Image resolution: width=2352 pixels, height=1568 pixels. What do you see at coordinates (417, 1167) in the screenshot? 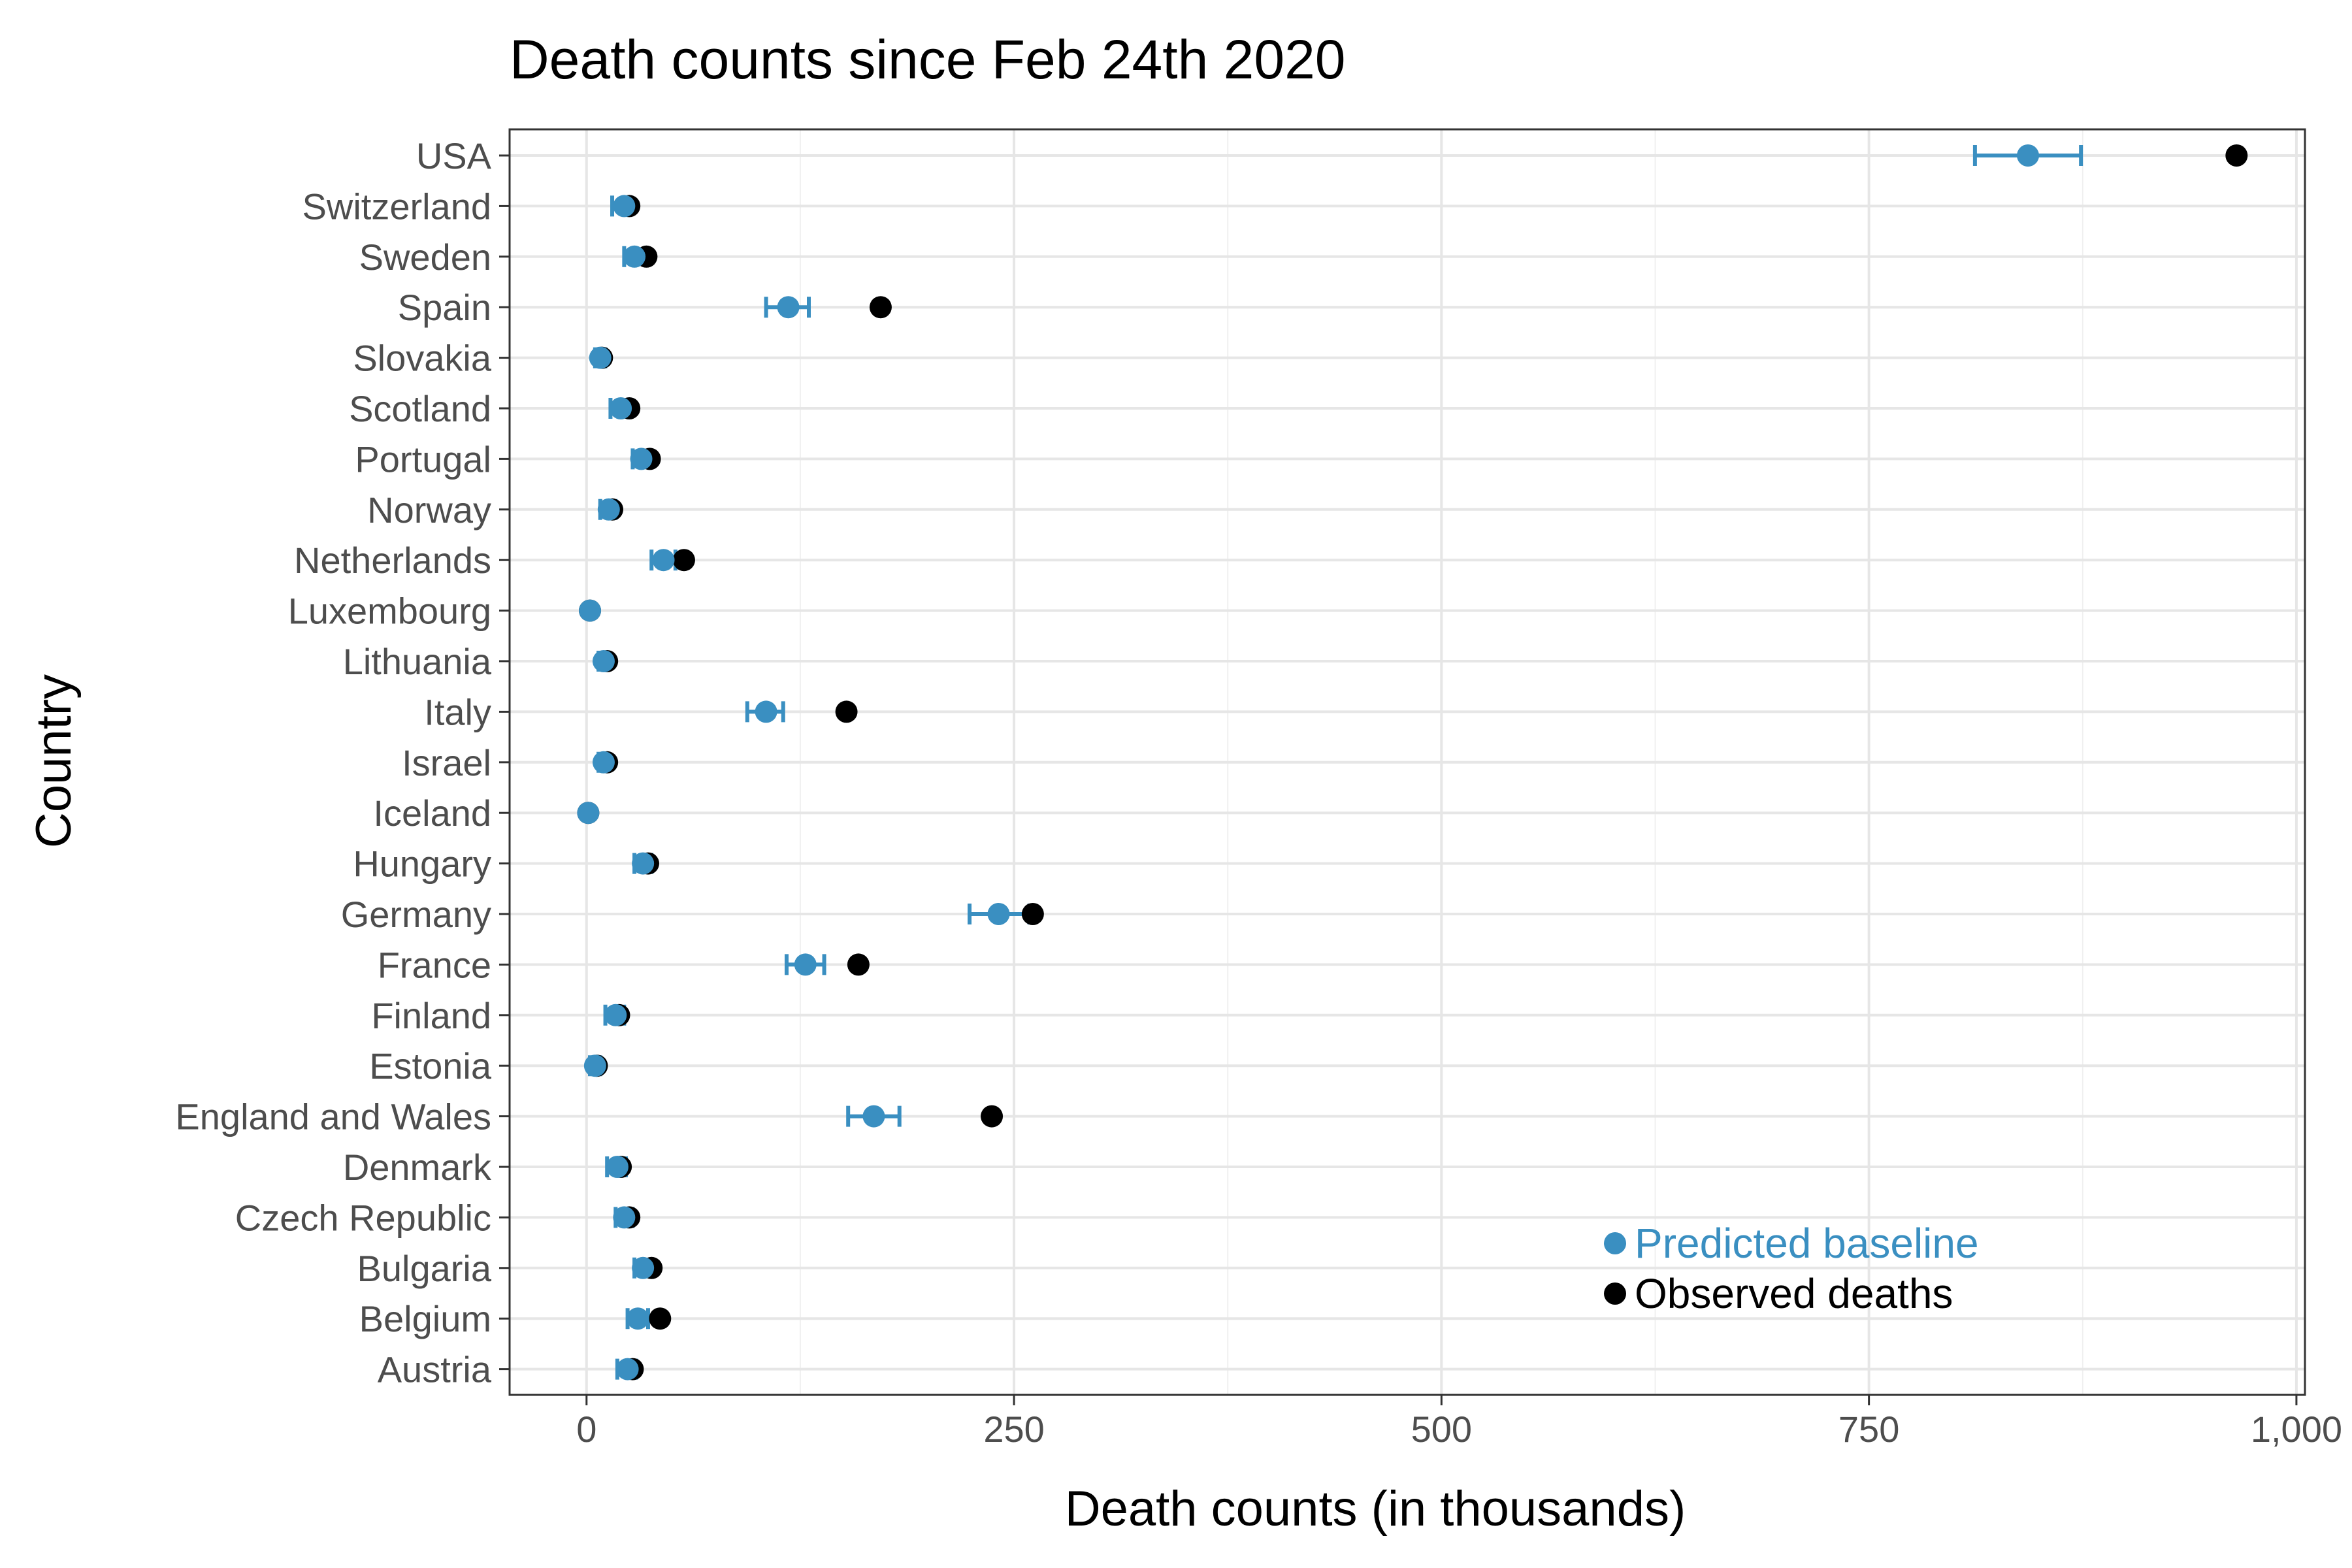
I see `y-tick-label: Denmark` at bounding box center [417, 1167].